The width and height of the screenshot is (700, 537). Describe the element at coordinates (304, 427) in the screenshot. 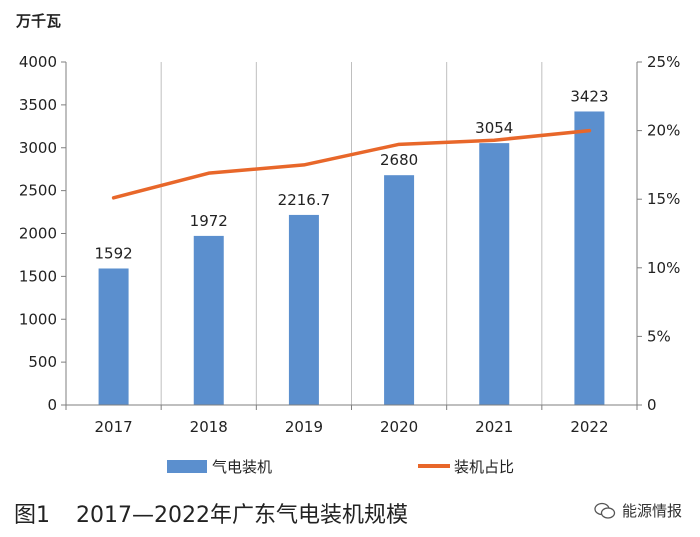

I see `x-tick-label: 2019` at that location.